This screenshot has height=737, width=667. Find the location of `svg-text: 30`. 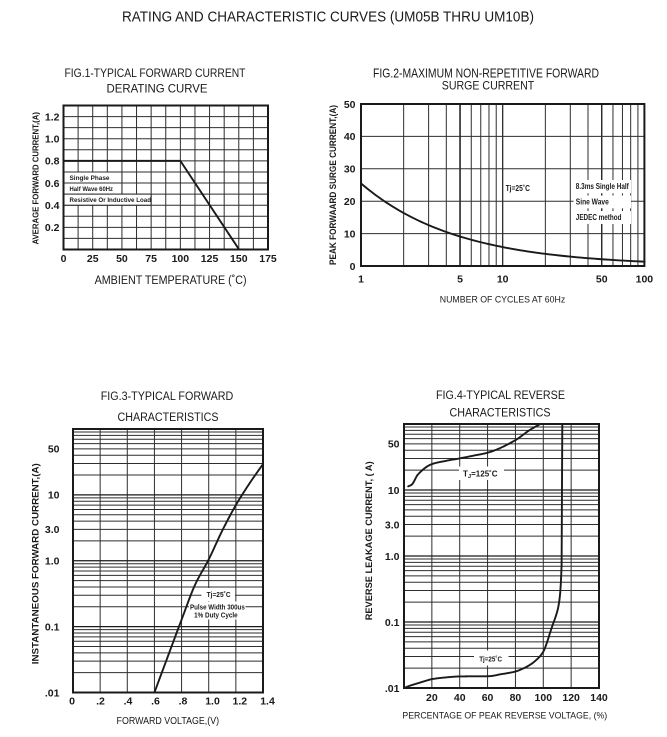

svg-text: 30 is located at coordinates (350, 170).